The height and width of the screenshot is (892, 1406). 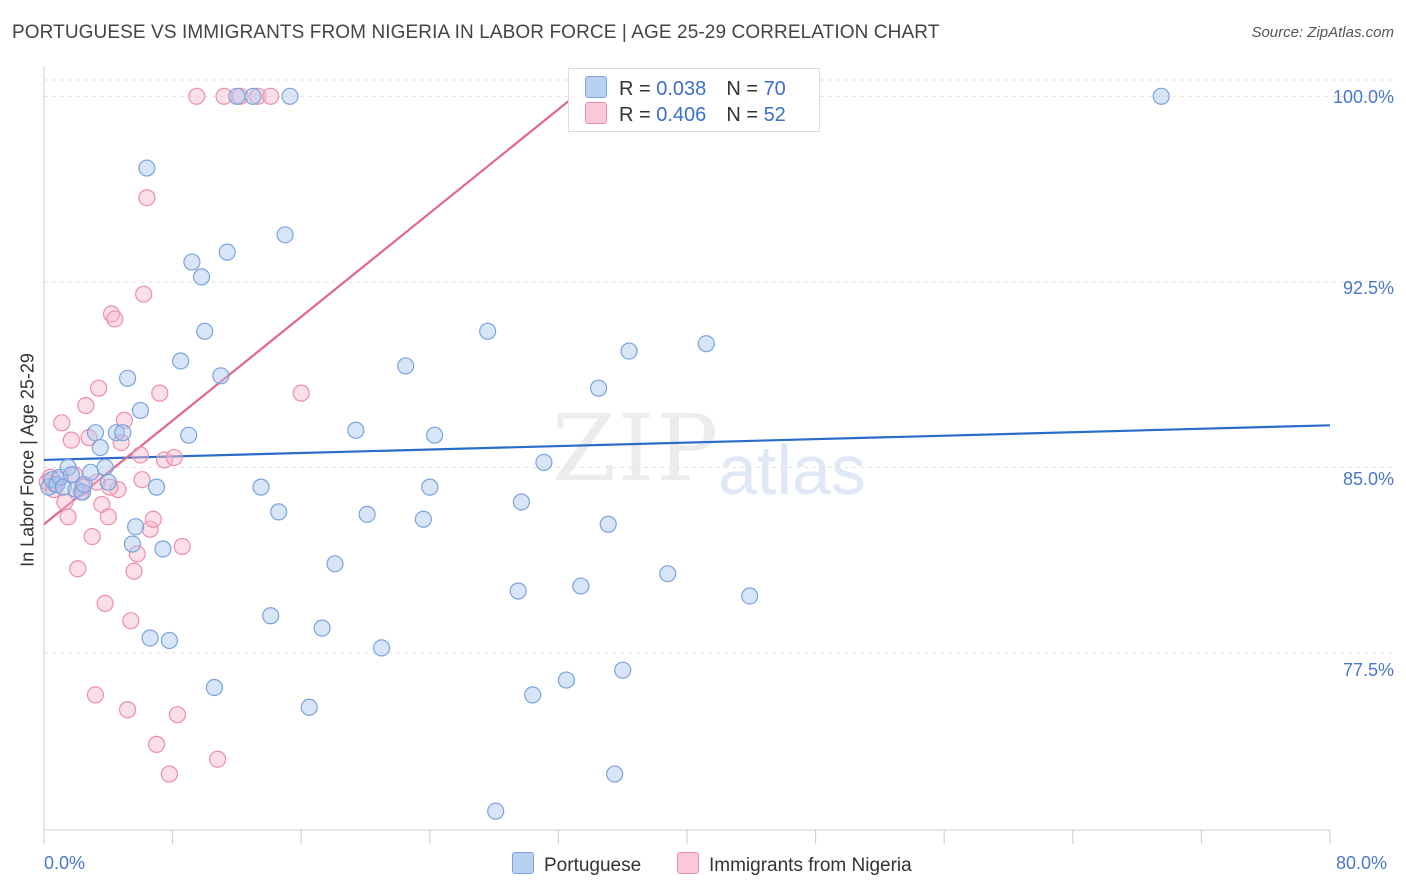 I want to click on source-credit: Source: ZipAtlas.com, so click(x=1322, y=32).